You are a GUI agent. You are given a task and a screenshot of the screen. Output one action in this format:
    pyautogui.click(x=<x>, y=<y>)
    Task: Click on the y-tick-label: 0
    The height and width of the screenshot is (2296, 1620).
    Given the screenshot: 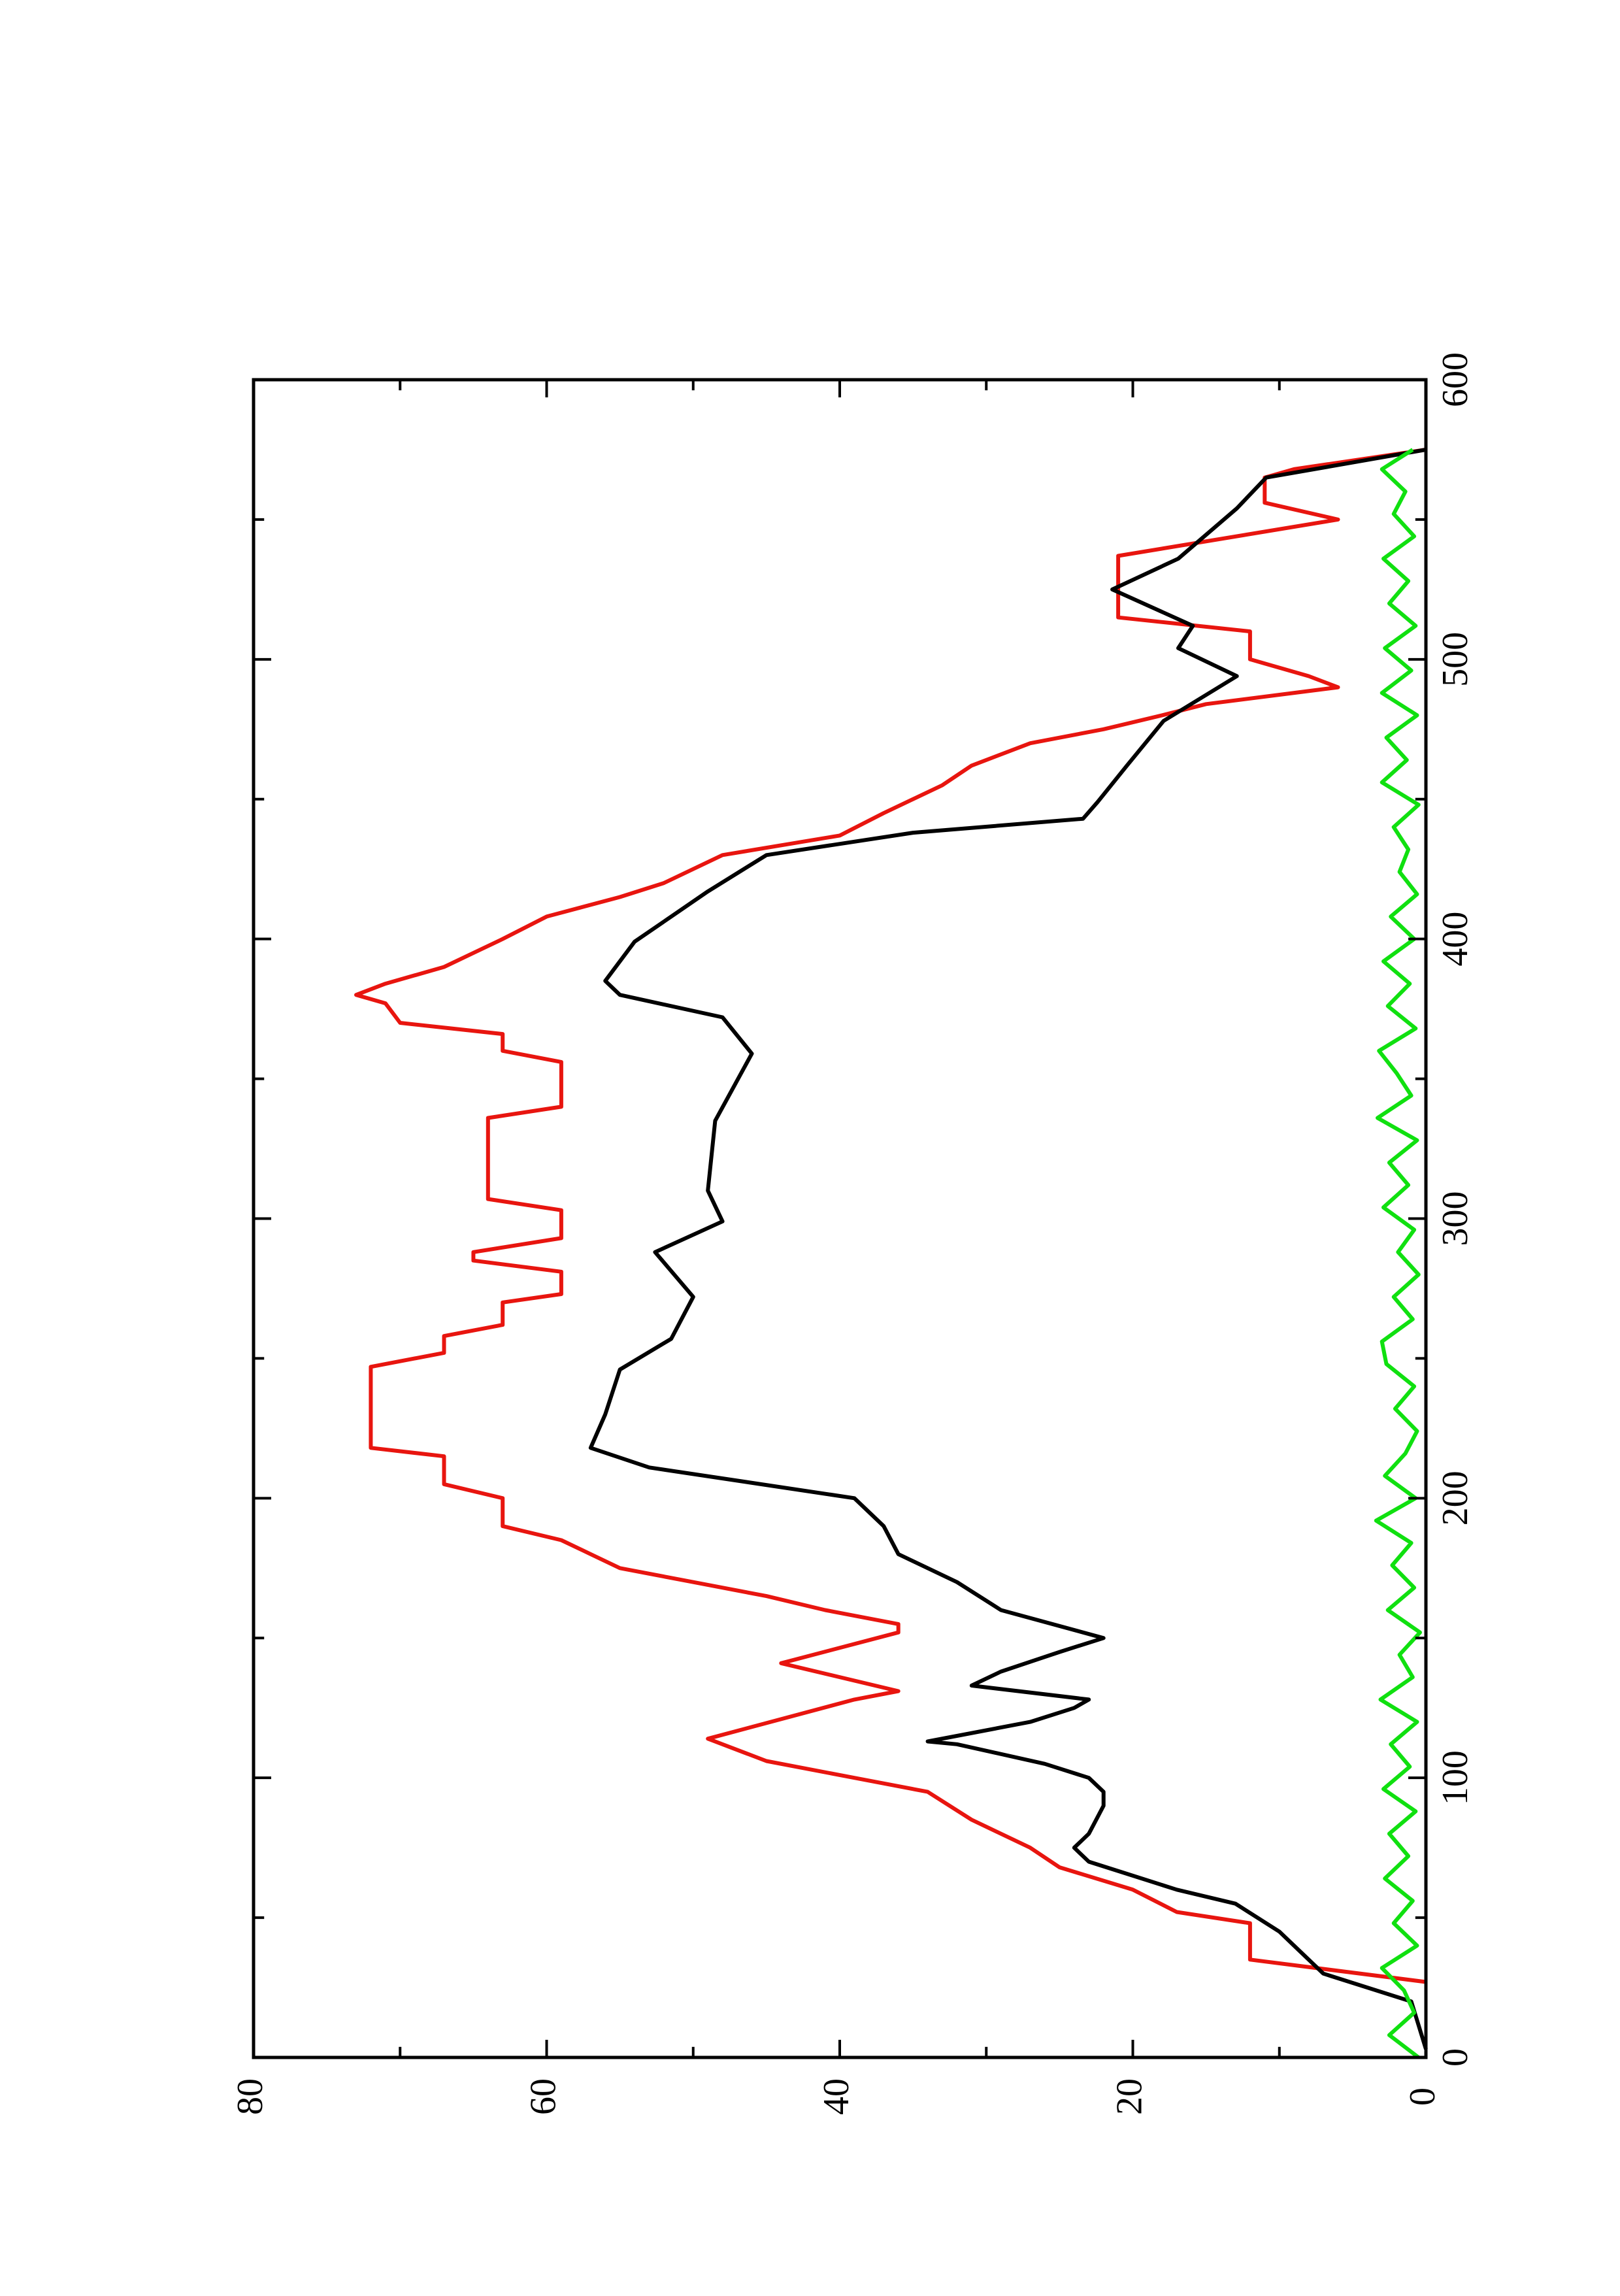 What is the action you would take?
    pyautogui.click(x=1422, y=2097)
    